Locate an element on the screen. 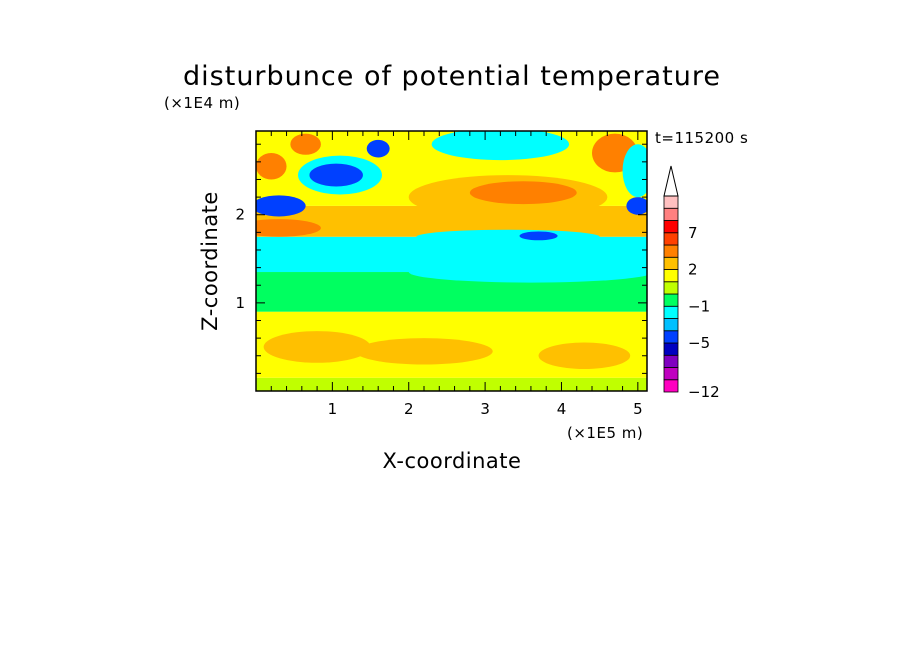 The height and width of the screenshot is (654, 904). x-axis-label: X-coordinate is located at coordinates (452, 461).